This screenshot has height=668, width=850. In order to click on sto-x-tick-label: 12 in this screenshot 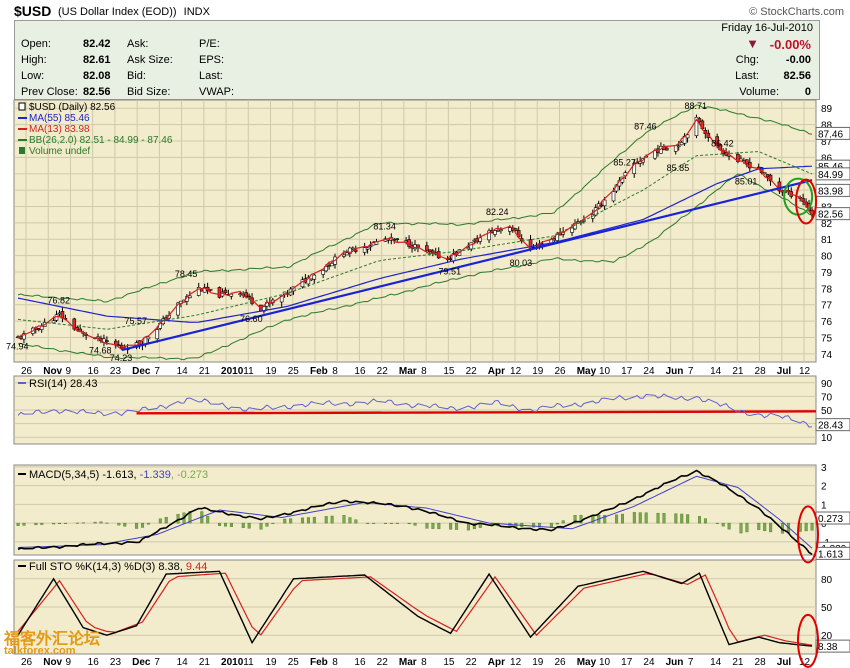, I will do `click(805, 662)`.